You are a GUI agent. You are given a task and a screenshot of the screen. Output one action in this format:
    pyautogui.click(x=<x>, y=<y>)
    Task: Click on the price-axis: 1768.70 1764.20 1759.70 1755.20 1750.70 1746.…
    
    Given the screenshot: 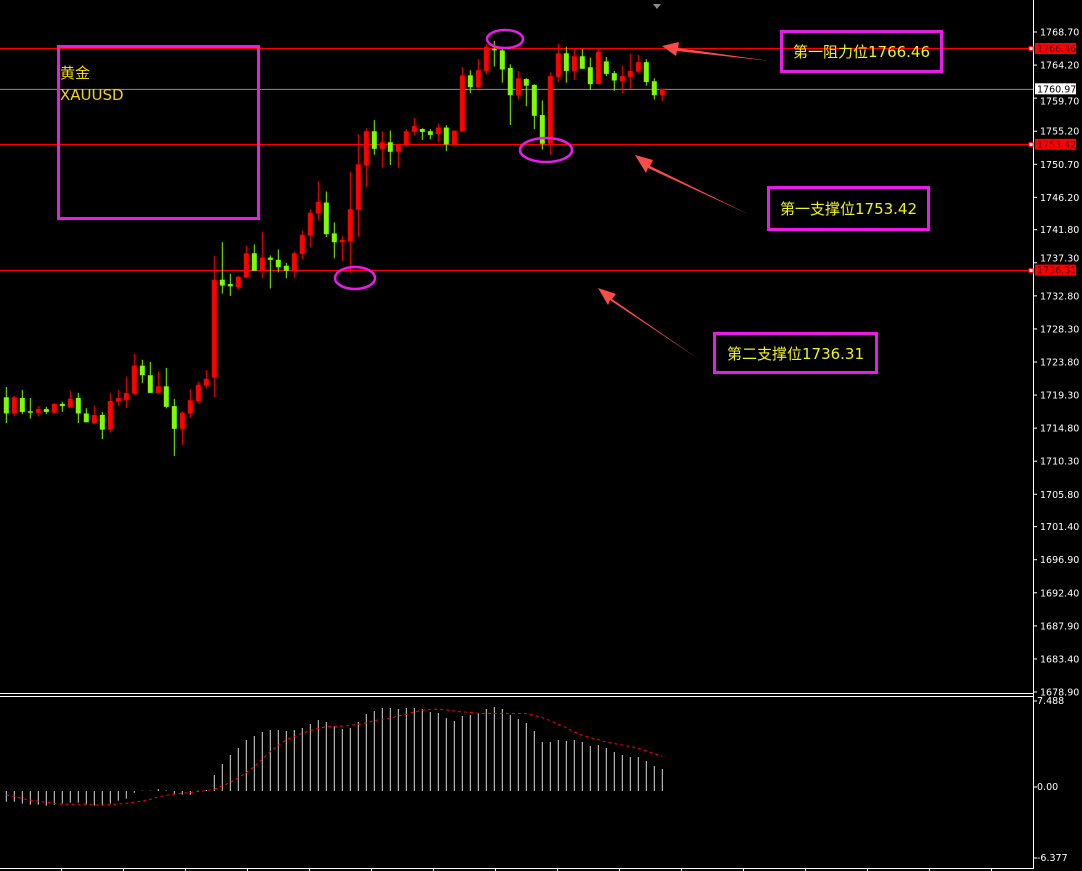 What is the action you would take?
    pyautogui.click(x=1056, y=363)
    